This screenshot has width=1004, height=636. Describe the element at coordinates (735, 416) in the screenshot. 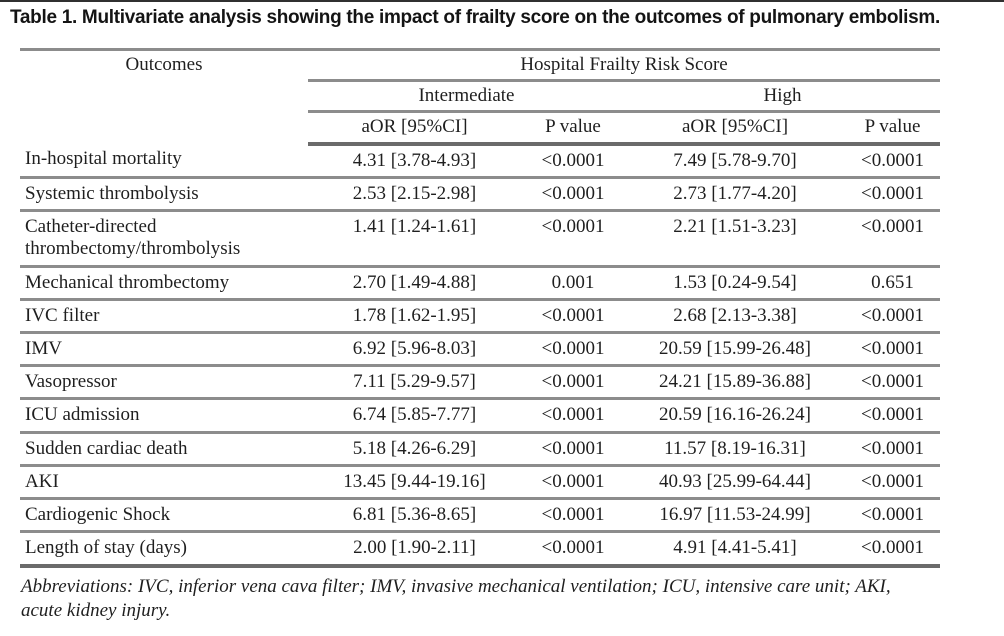

I see `aor-high-cell: 20.59 [16.16-26.24]` at that location.